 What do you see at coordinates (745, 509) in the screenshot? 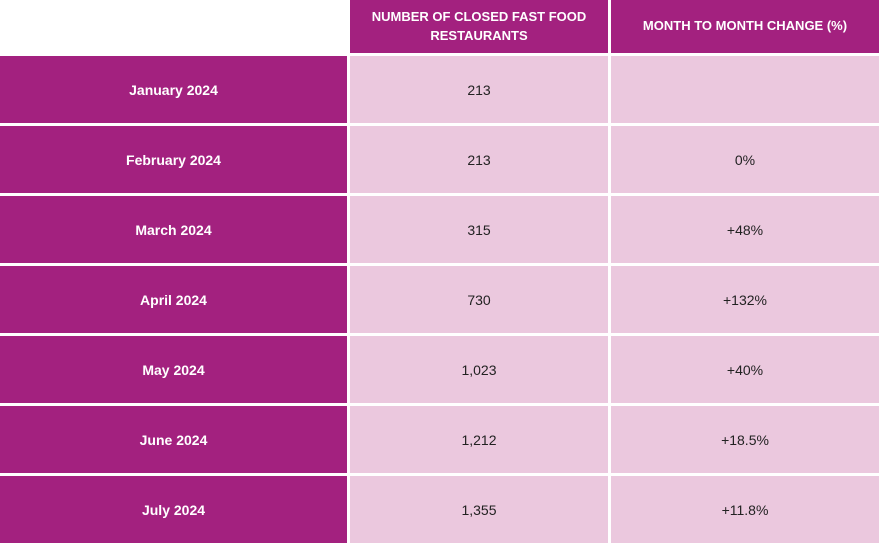
I see `cell-change-july: +11.8%` at bounding box center [745, 509].